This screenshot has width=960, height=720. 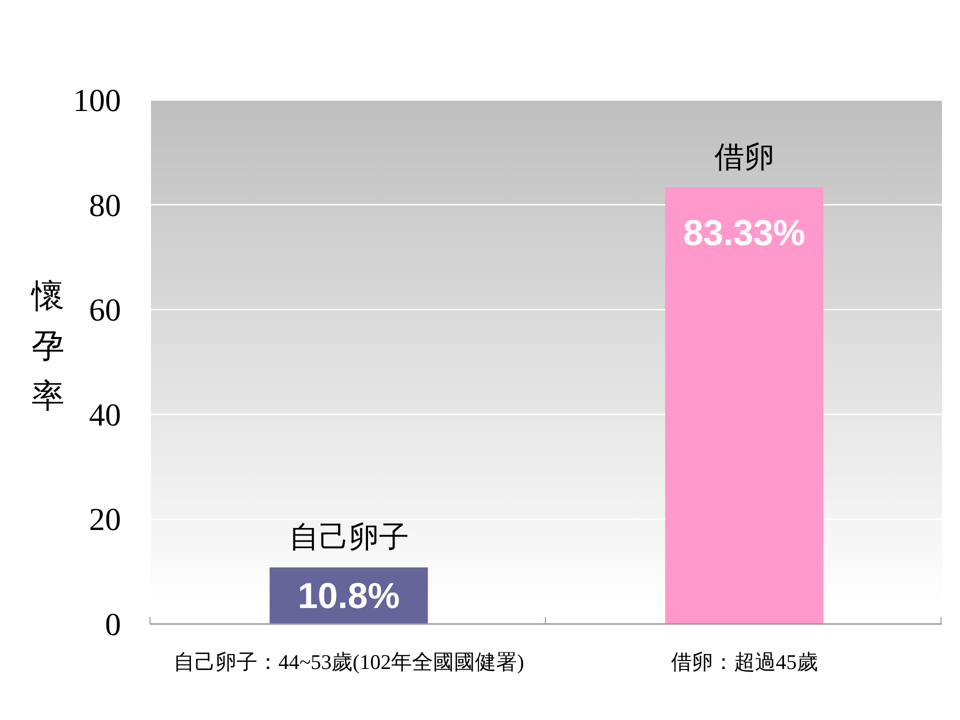 I want to click on data-label: 83.33%, so click(x=744, y=232).